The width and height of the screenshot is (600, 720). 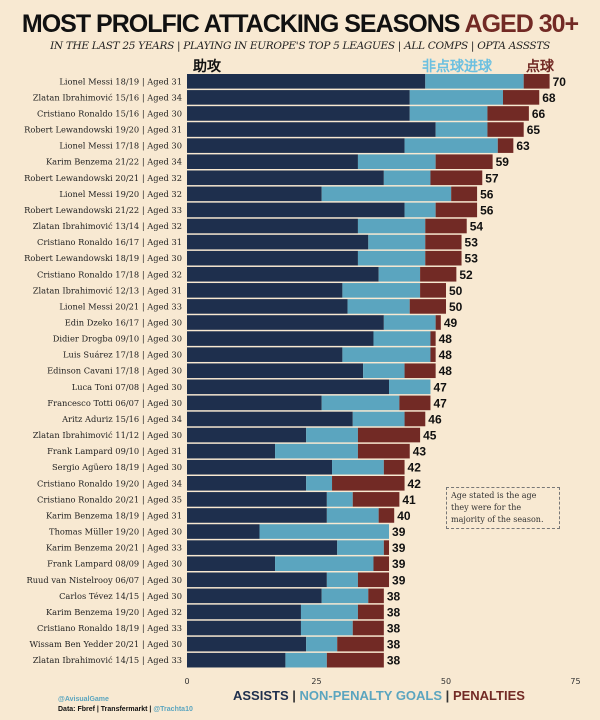 What do you see at coordinates (107, 97) in the screenshot?
I see `category-label: Zlatan Ibrahimović 15/16 | Aged 34` at bounding box center [107, 97].